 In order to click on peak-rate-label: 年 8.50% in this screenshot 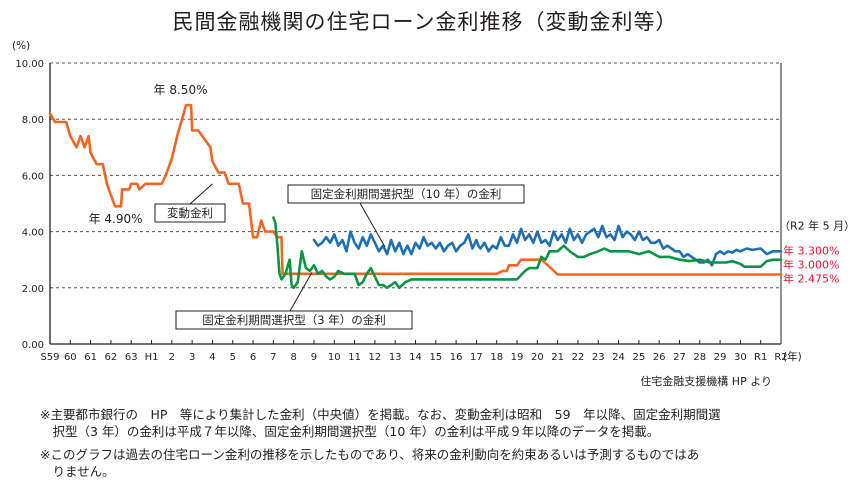, I will do `click(181, 90)`.